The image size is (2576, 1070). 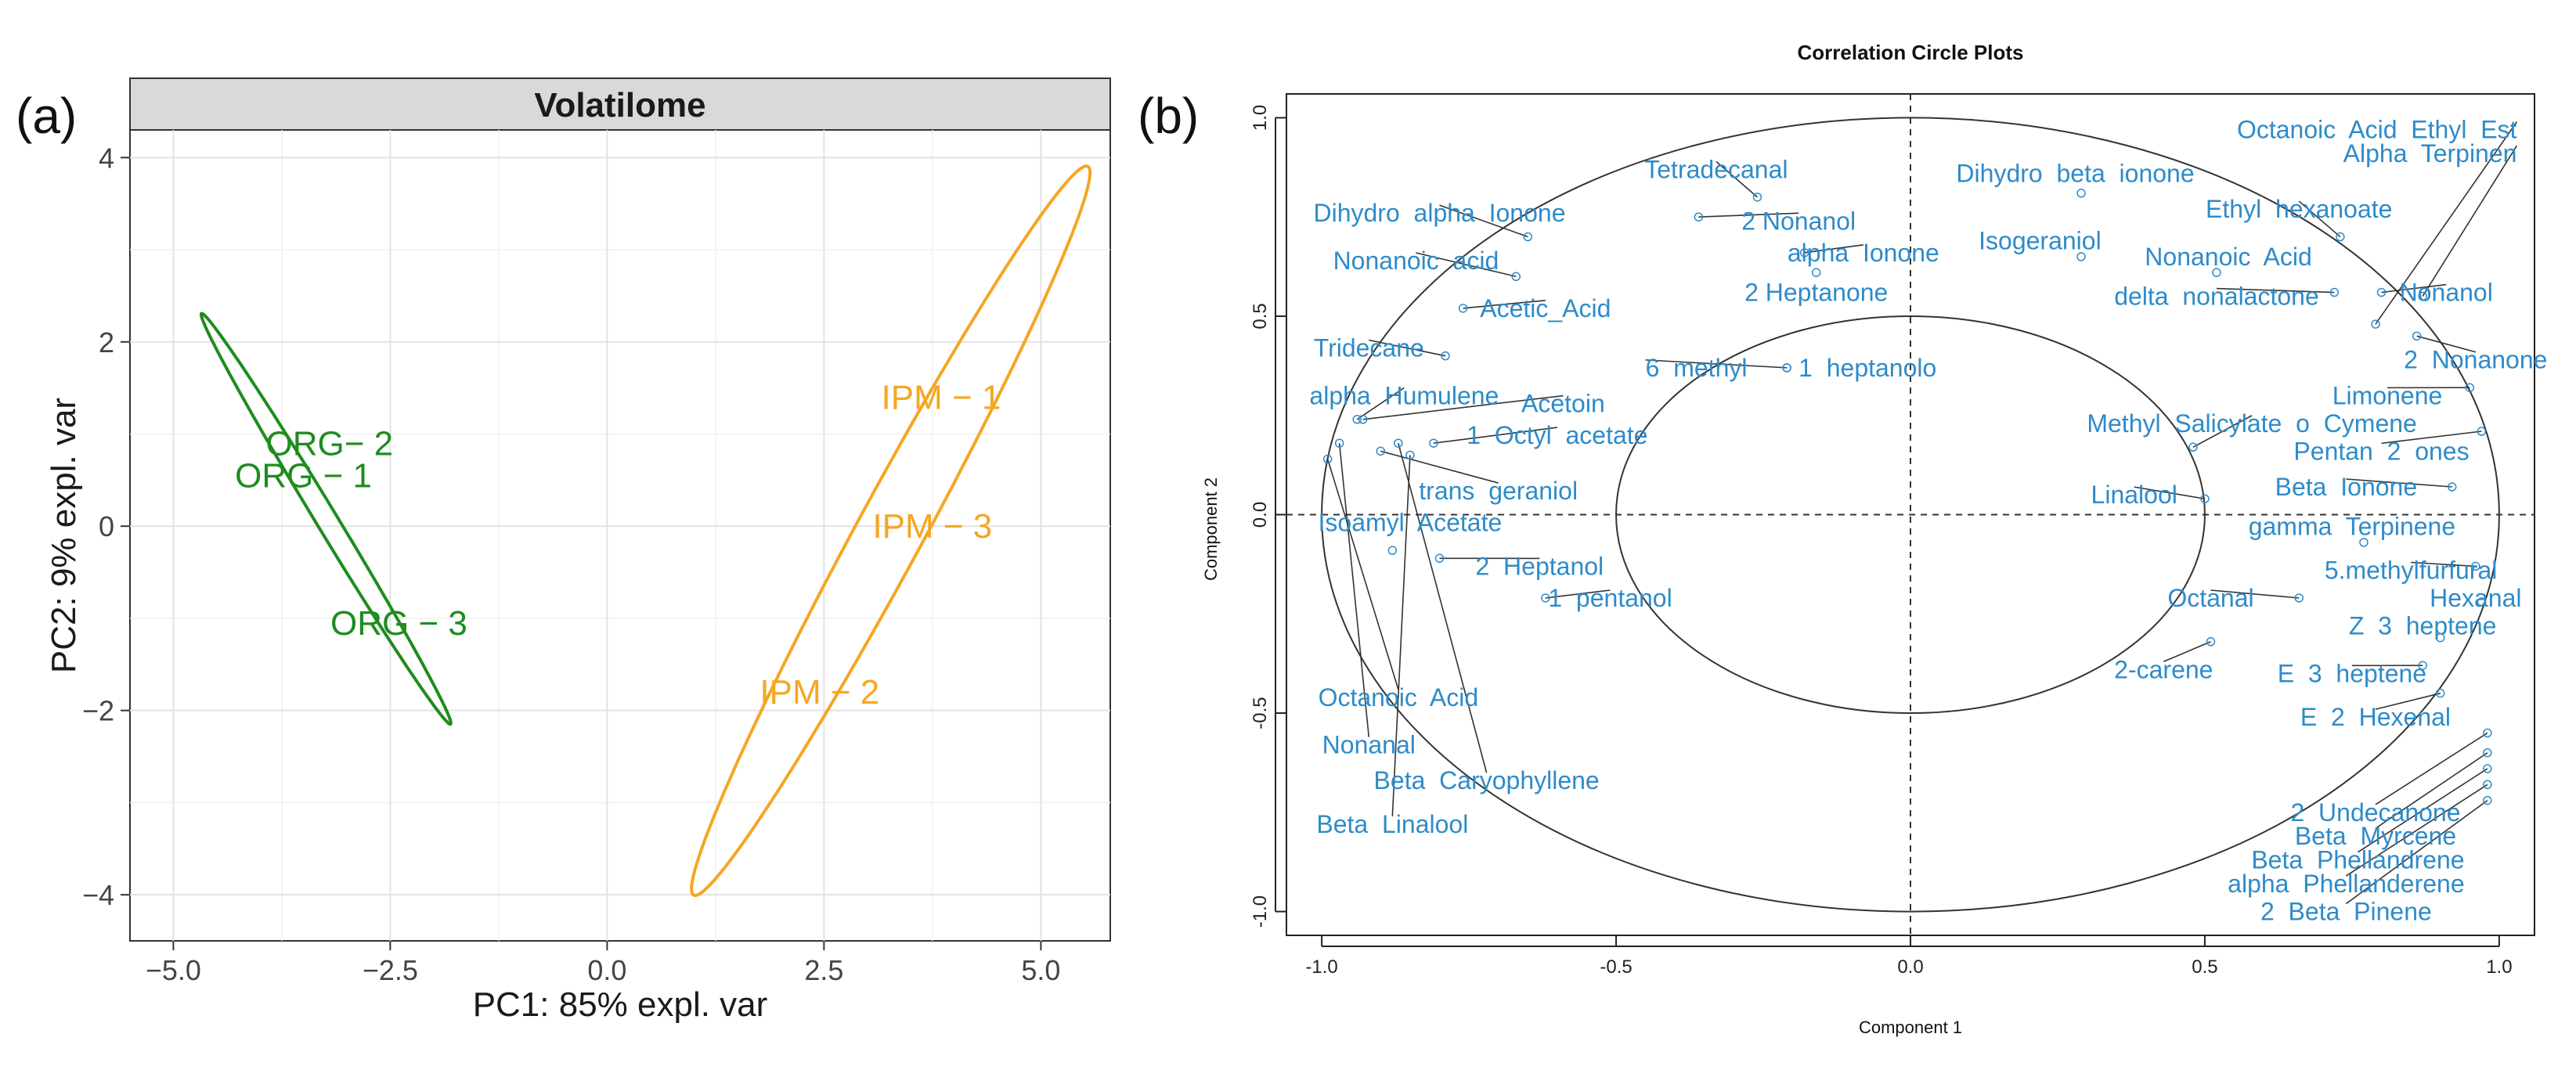 I want to click on variable-label: alpha Humulene, so click(x=1404, y=395).